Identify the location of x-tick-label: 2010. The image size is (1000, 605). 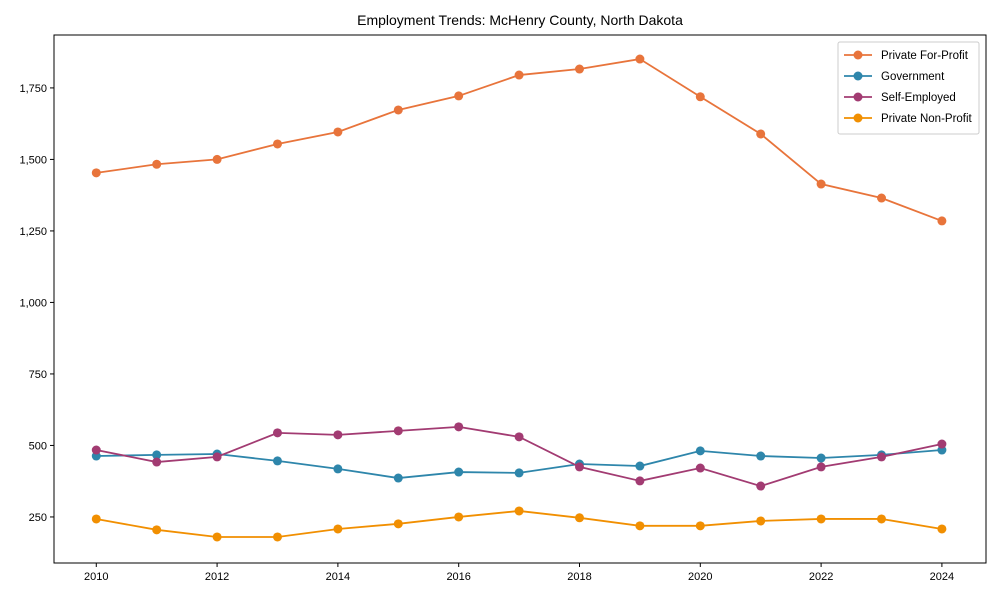
(96, 577).